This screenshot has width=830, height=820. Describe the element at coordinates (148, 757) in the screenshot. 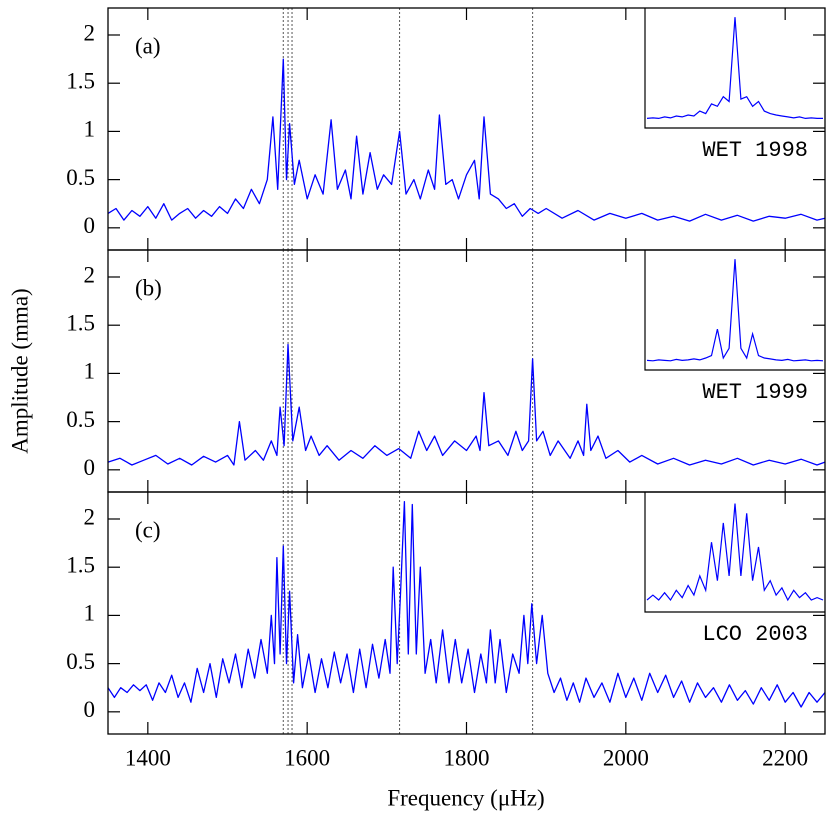

I see `x-tick-label: 1400` at that location.